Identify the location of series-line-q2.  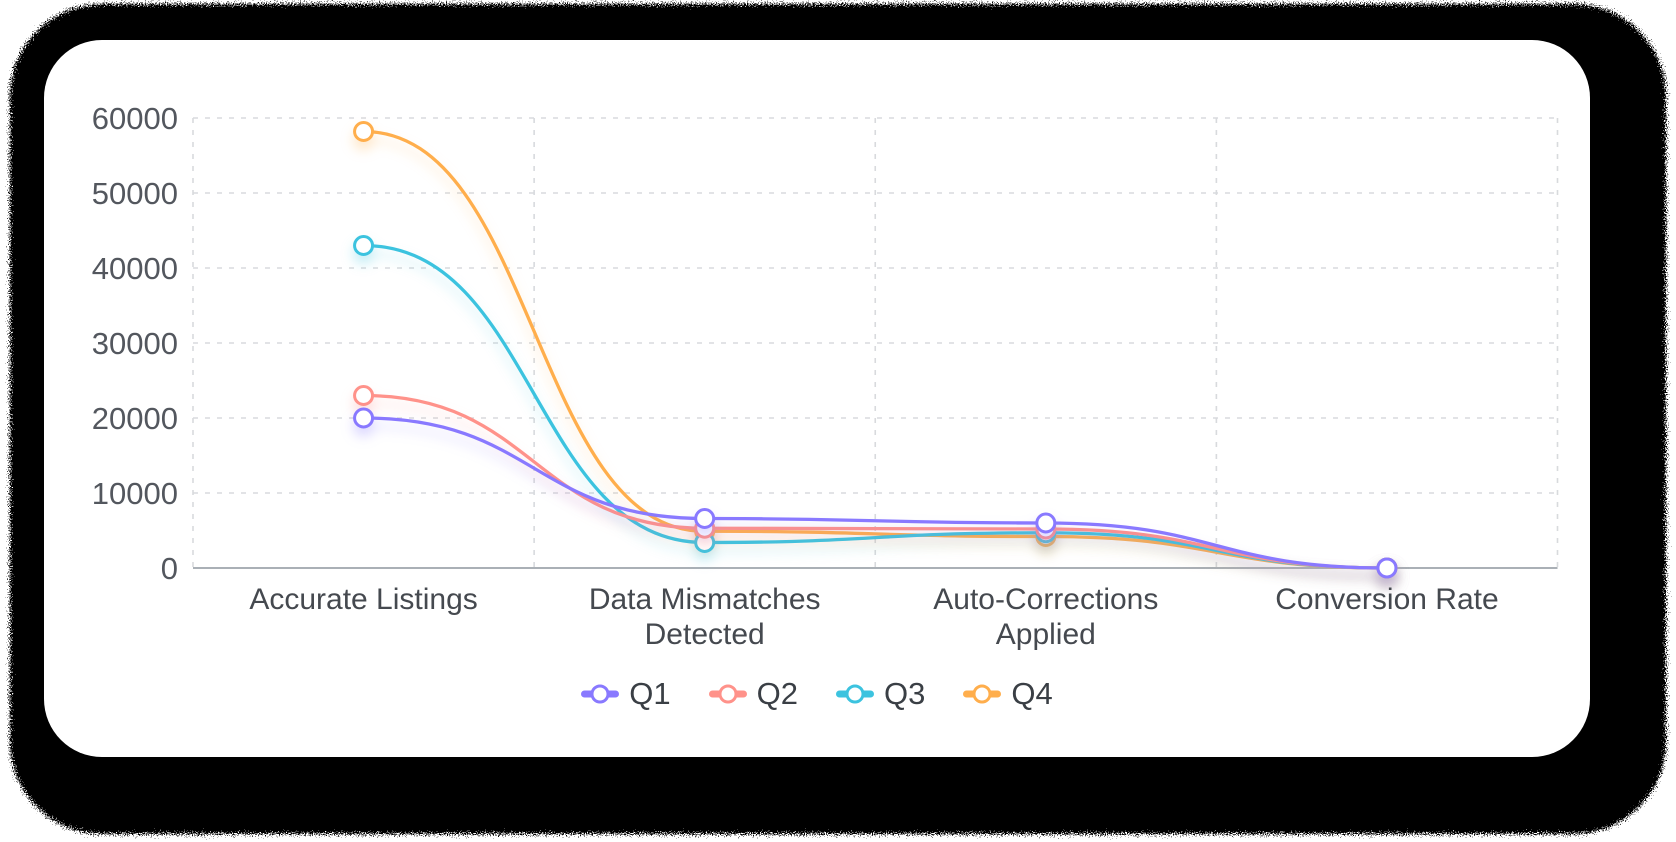
(875, 481).